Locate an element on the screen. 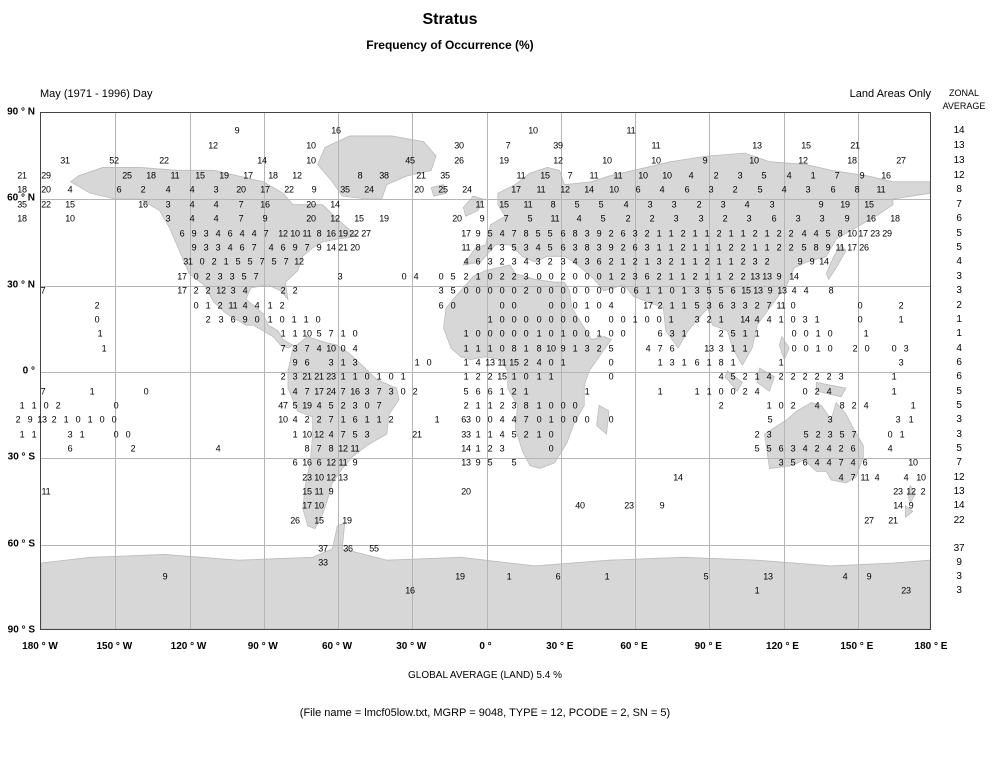  zonal-average-value: 22 is located at coordinates (959, 520).